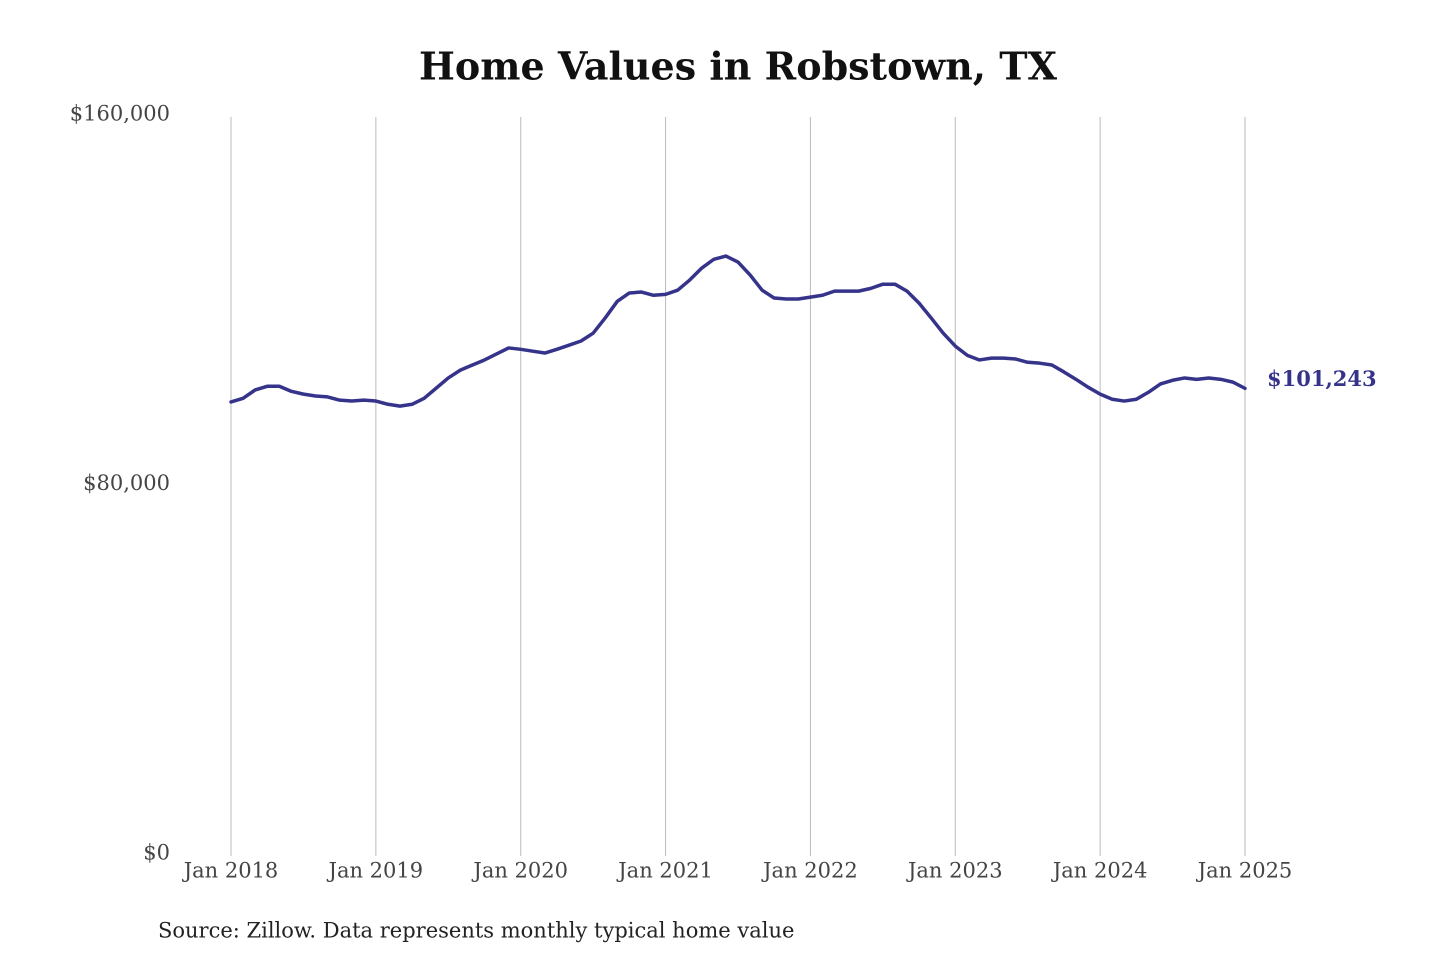 Image resolution: width=1440 pixels, height=960 pixels. Describe the element at coordinates (1322, 378) in the screenshot. I see `end-label: $101,243` at that location.